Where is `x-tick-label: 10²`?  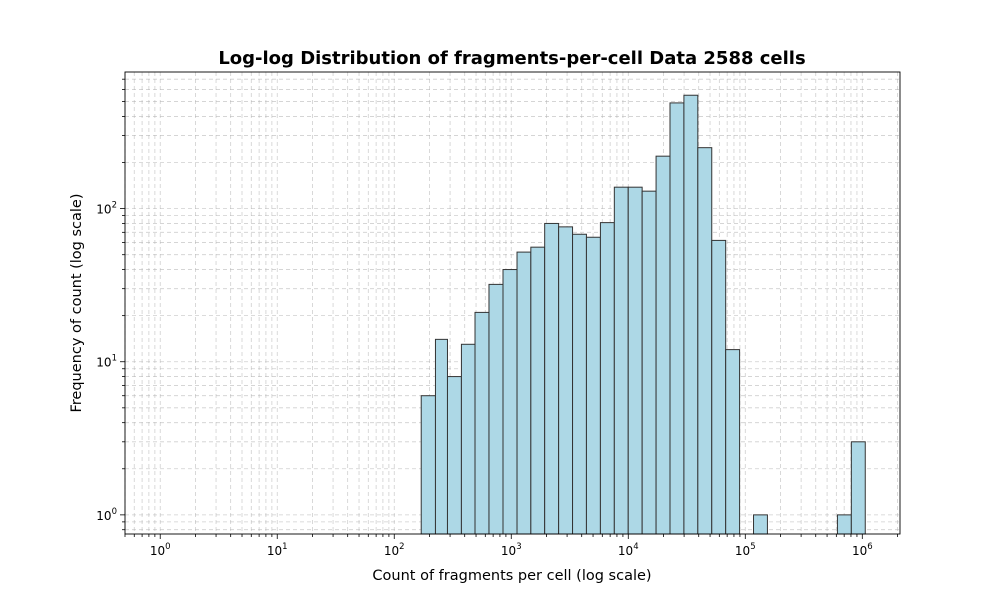
x-tick-label: 10² is located at coordinates (394, 550).